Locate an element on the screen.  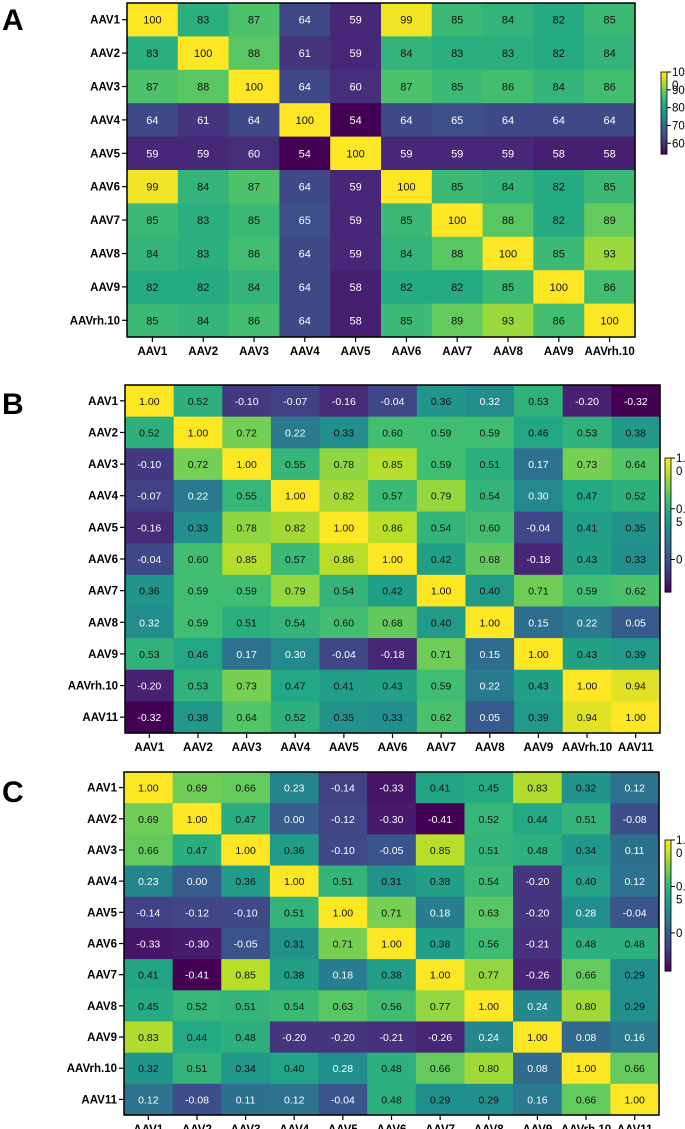
cell-value-label: 83 is located at coordinates (203, 221).